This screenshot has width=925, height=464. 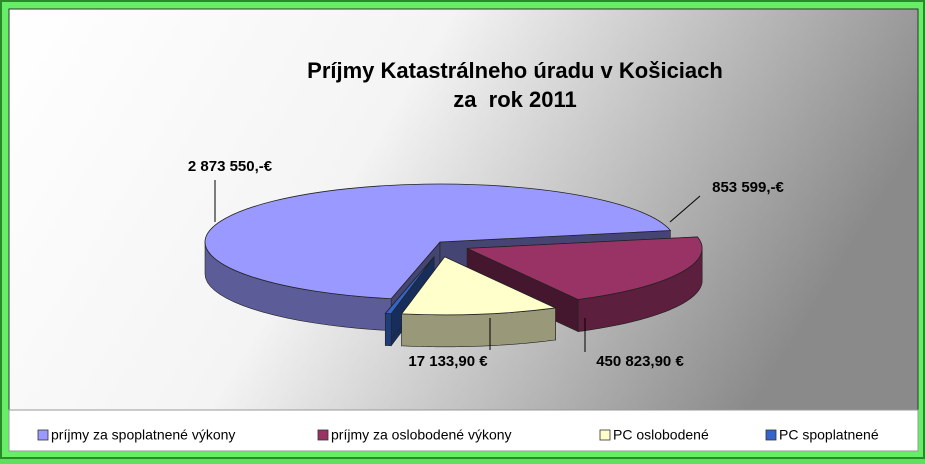 I want to click on legend-label: PC oslobodené, so click(x=661, y=435).